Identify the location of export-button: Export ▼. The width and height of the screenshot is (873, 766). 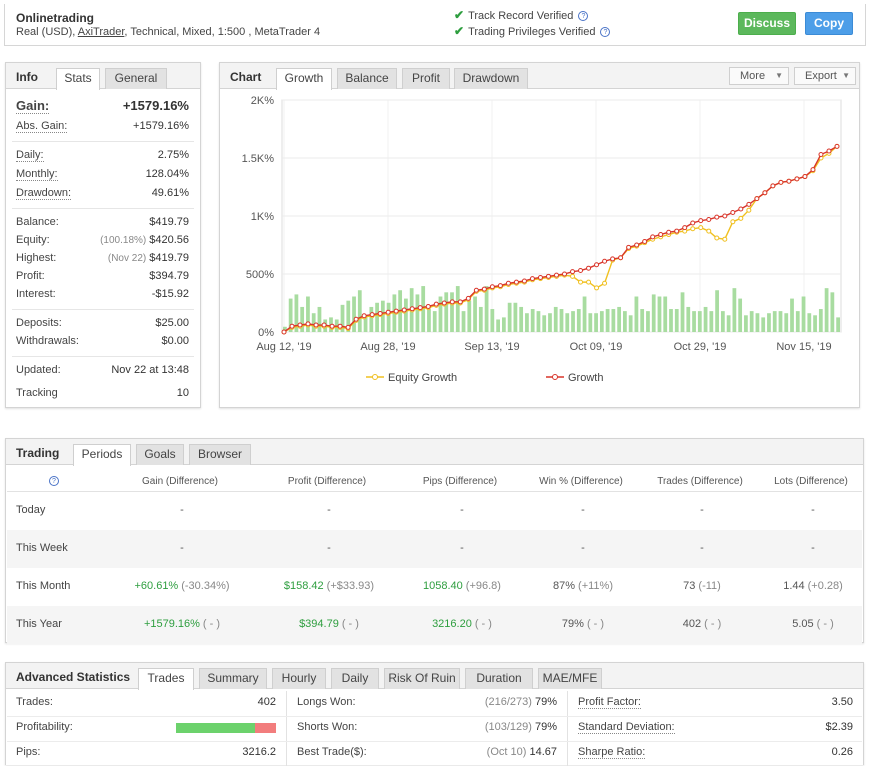
(825, 76).